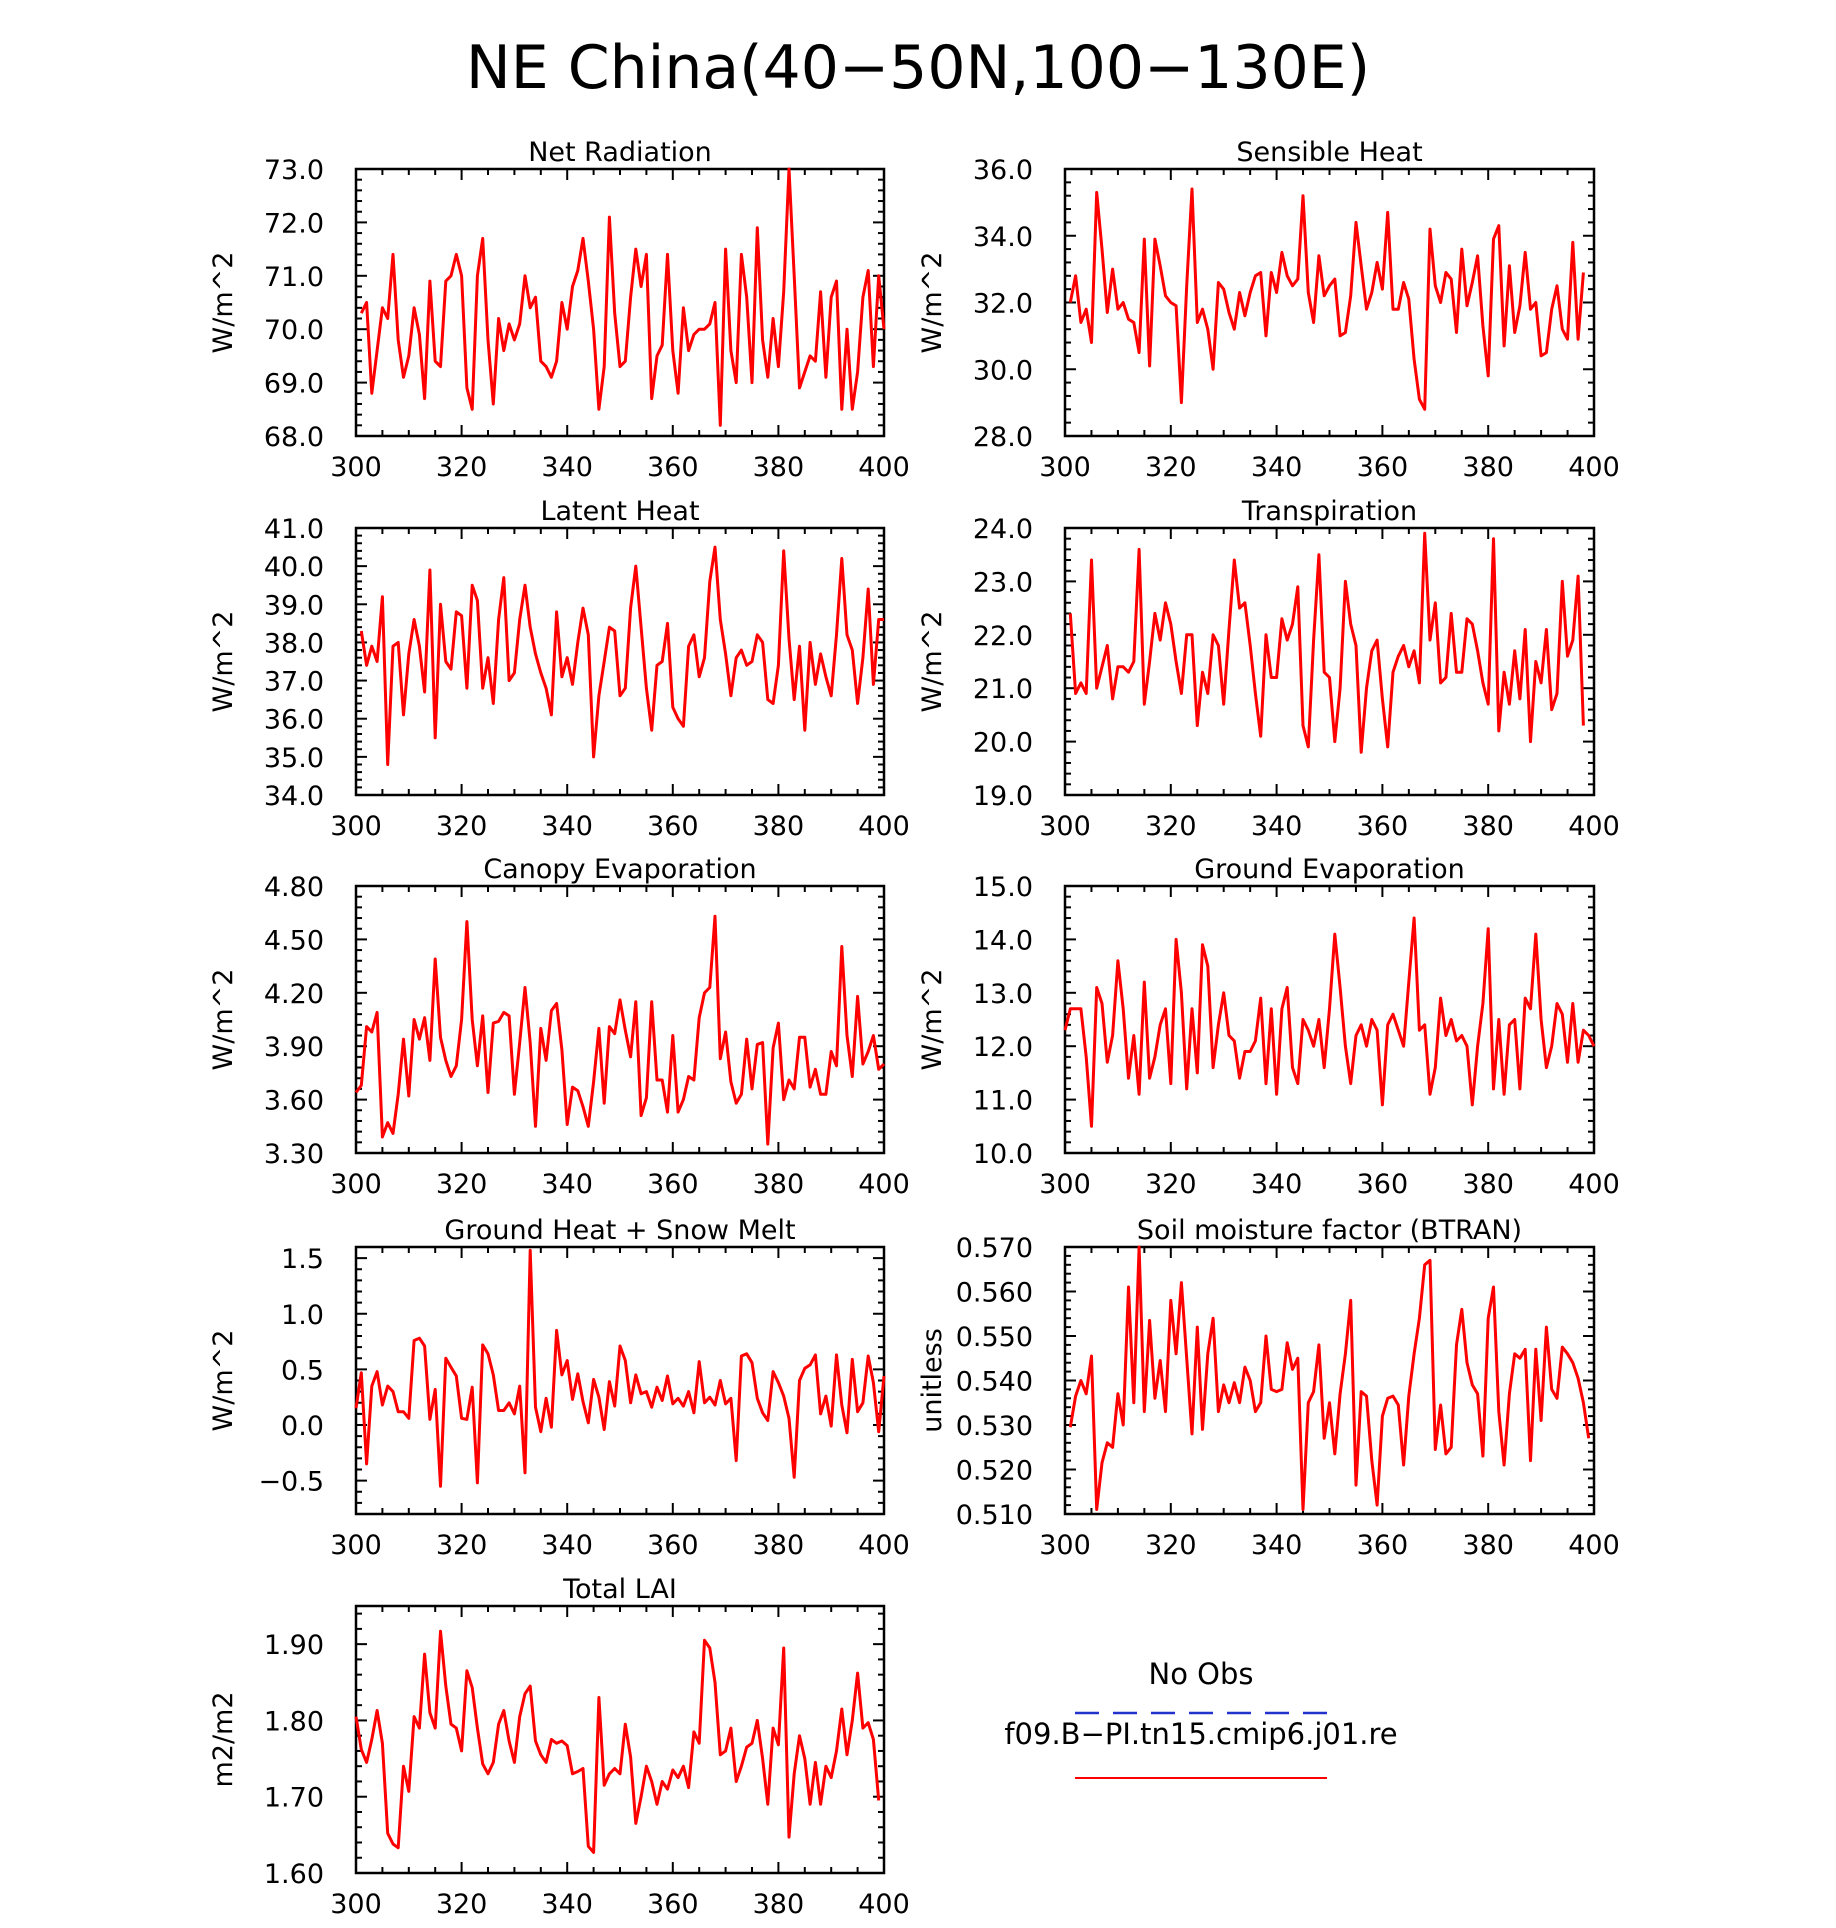 The height and width of the screenshot is (1928, 1836). Describe the element at coordinates (294, 1047) in the screenshot. I see `y-tick-label: 3.90` at that location.